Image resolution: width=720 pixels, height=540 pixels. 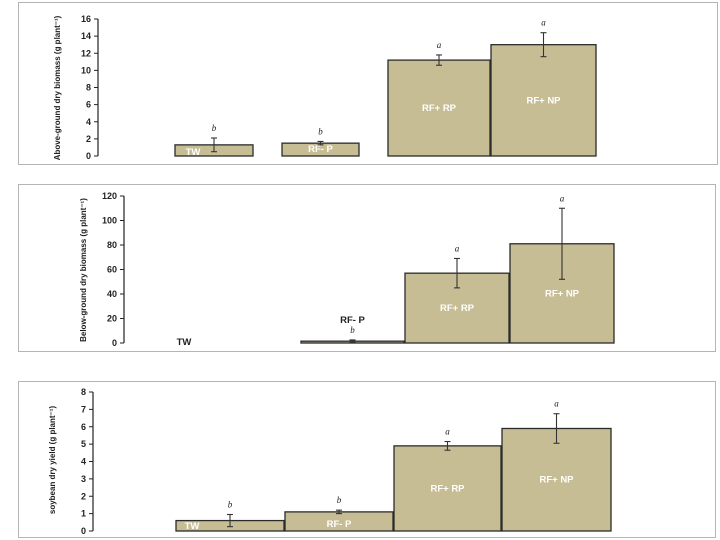 What do you see at coordinates (86, 19) in the screenshot?
I see `y-tick-label: 16` at bounding box center [86, 19].